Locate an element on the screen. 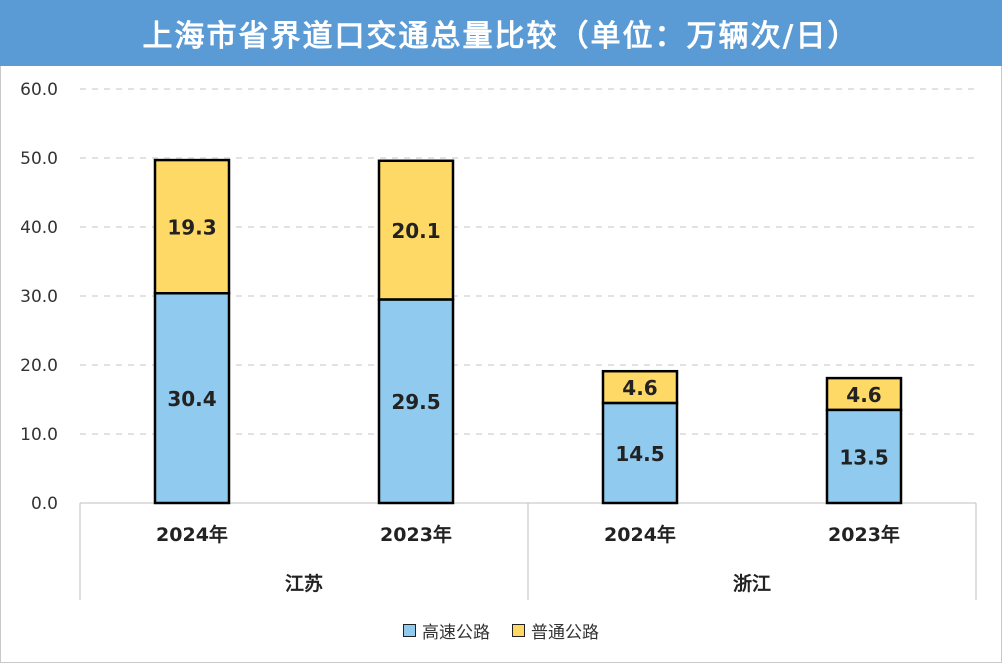  legend-label-expressway: 高速公路 is located at coordinates (456, 632).